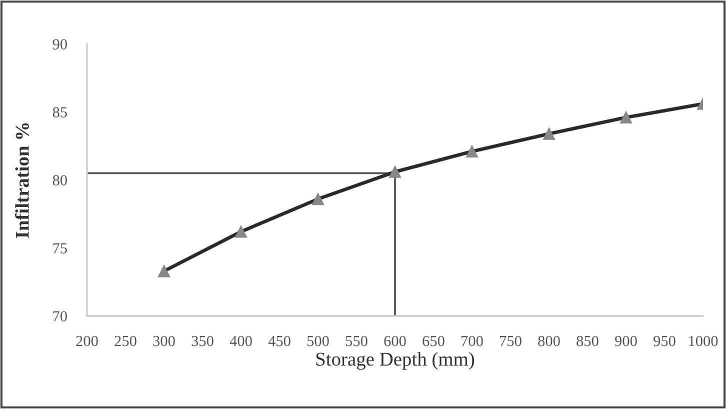 This screenshot has height=409, width=726. Describe the element at coordinates (59, 44) in the screenshot. I see `y-tick-label: 90` at that location.